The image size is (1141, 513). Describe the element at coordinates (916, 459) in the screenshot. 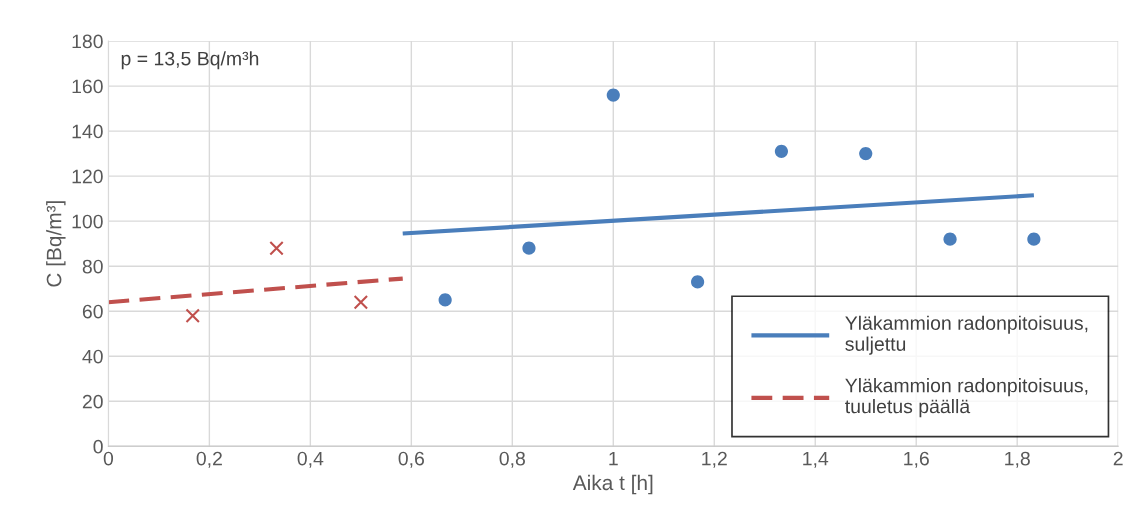

I see `x-tick-label: 1,6` at that location.